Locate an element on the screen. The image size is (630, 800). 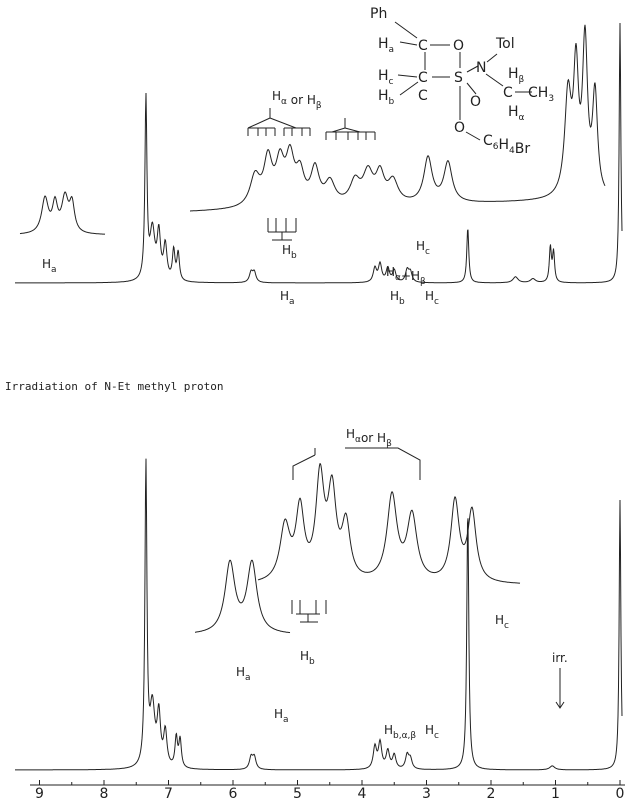
structure-bonds is located at coordinates (463, 81).